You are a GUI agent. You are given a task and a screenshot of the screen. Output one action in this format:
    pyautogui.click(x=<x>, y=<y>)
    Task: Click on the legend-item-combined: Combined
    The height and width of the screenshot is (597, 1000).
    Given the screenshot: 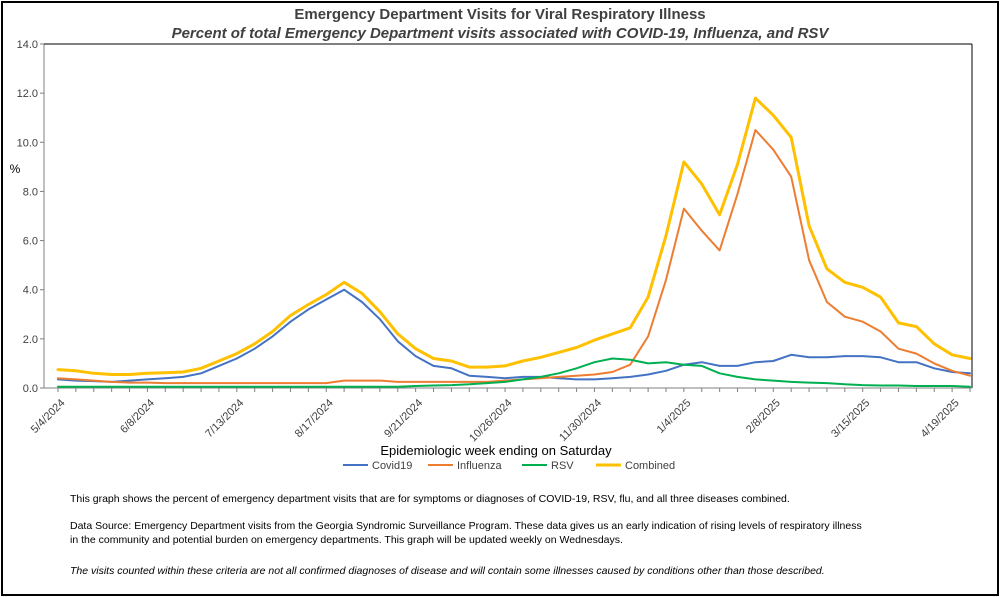 What is the action you would take?
    pyautogui.click(x=635, y=466)
    